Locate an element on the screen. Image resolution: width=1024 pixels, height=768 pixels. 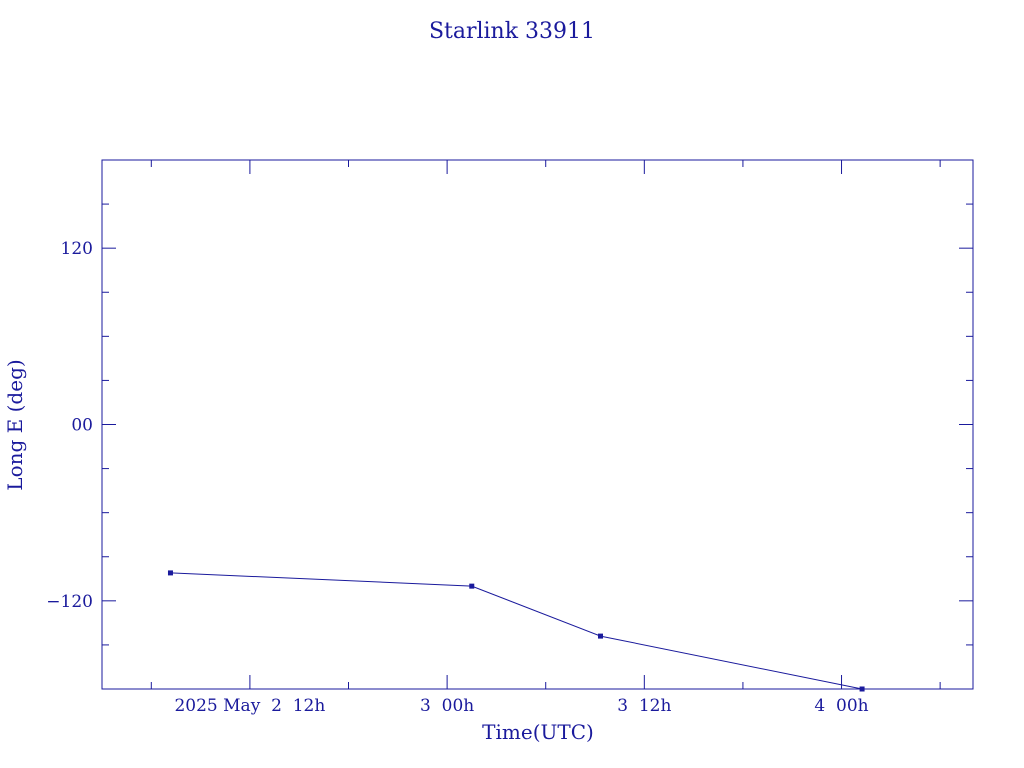
x-tick-label: 3 00h is located at coordinates (447, 706).